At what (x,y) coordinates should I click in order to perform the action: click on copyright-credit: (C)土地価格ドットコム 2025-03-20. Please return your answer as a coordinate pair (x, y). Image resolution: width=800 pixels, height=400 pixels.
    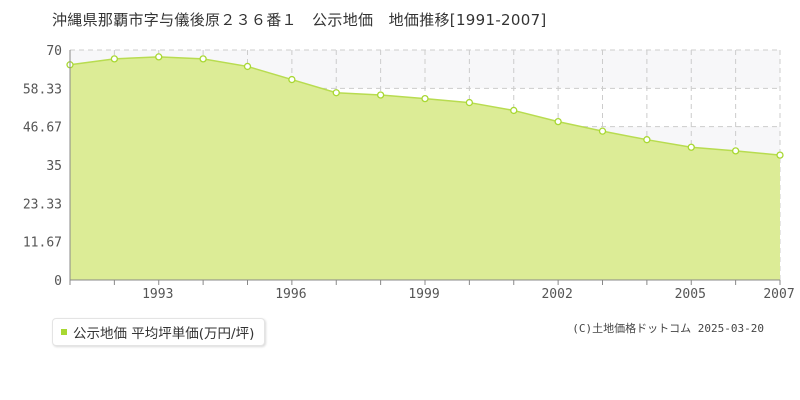
    Looking at the image, I should click on (668, 328).